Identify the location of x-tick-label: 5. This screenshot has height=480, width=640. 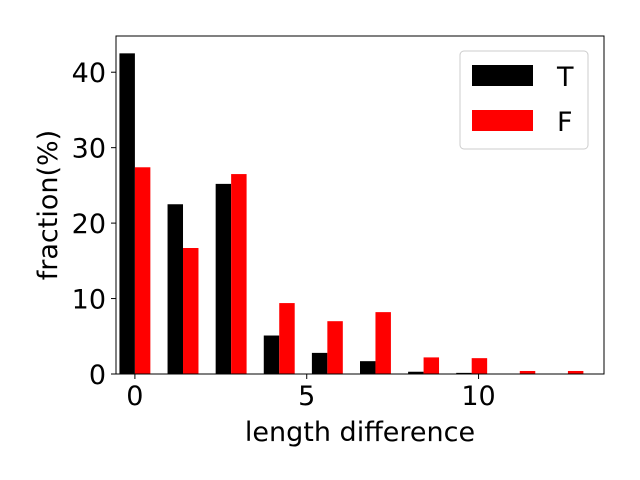
(306, 396).